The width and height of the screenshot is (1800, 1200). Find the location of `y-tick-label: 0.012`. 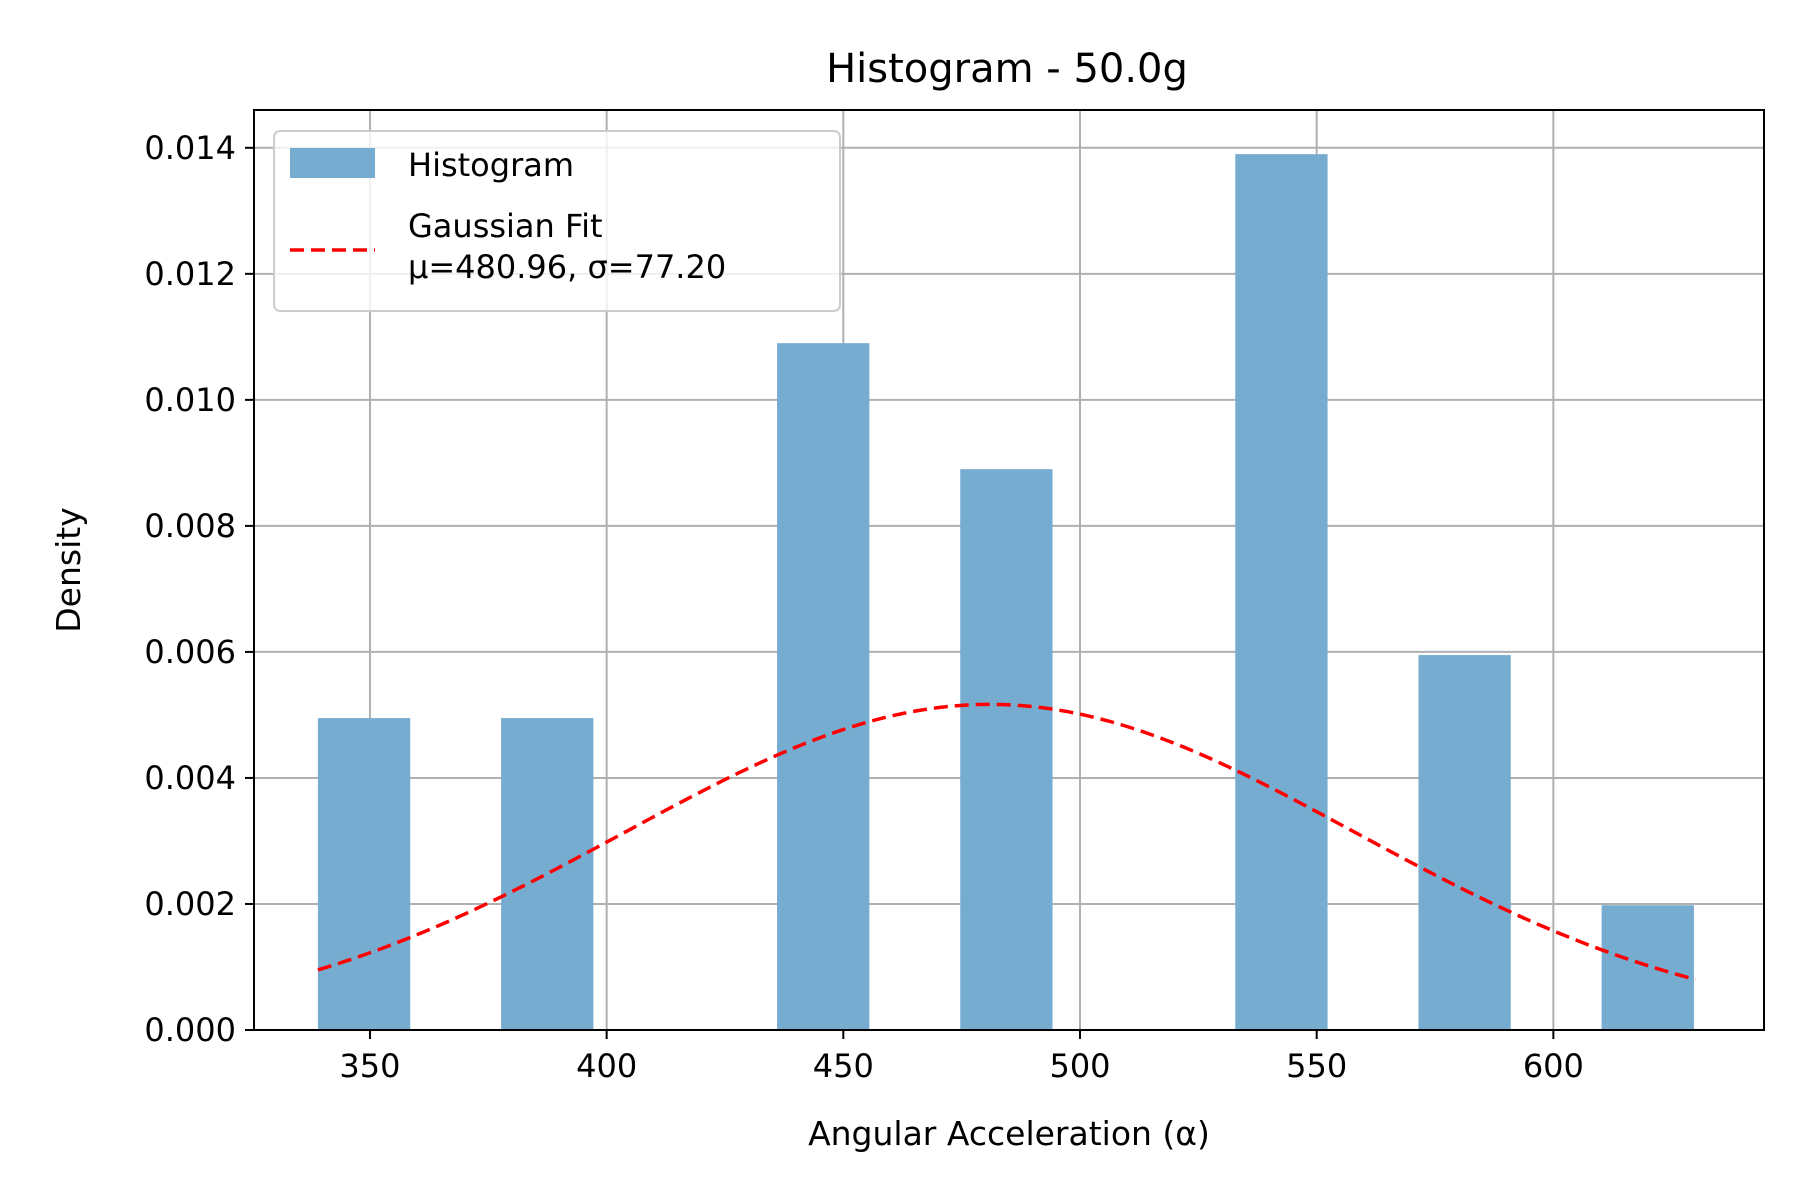

y-tick-label: 0.012 is located at coordinates (190, 274).